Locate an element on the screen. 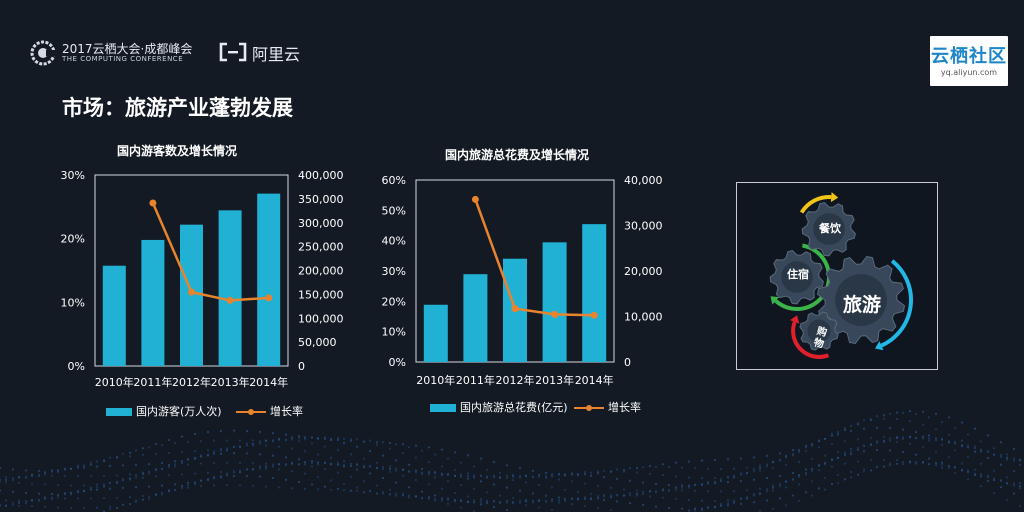  yq-title: 云栖社区 is located at coordinates (969, 56).